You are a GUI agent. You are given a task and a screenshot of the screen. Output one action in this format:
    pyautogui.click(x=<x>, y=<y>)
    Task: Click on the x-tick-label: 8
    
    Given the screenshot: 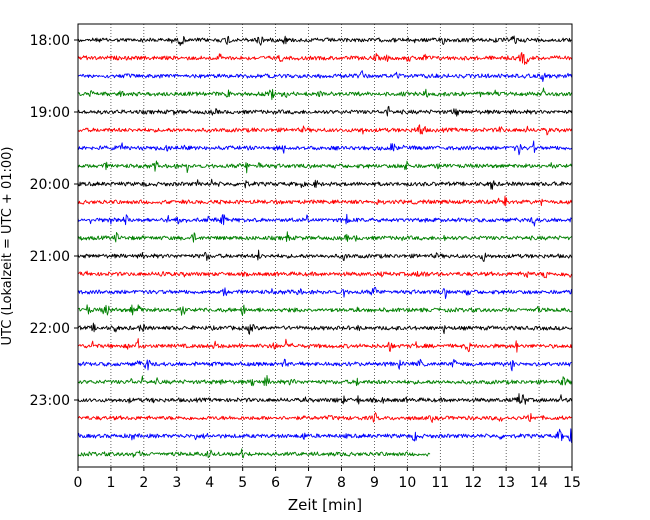 What is the action you would take?
    pyautogui.click(x=341, y=483)
    